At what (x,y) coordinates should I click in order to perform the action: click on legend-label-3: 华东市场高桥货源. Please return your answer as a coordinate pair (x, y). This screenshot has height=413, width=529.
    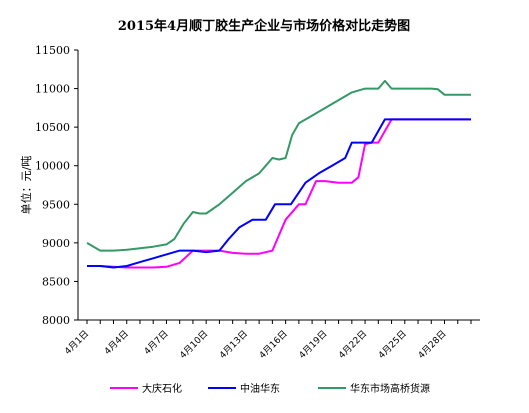
    Looking at the image, I should click on (390, 388).